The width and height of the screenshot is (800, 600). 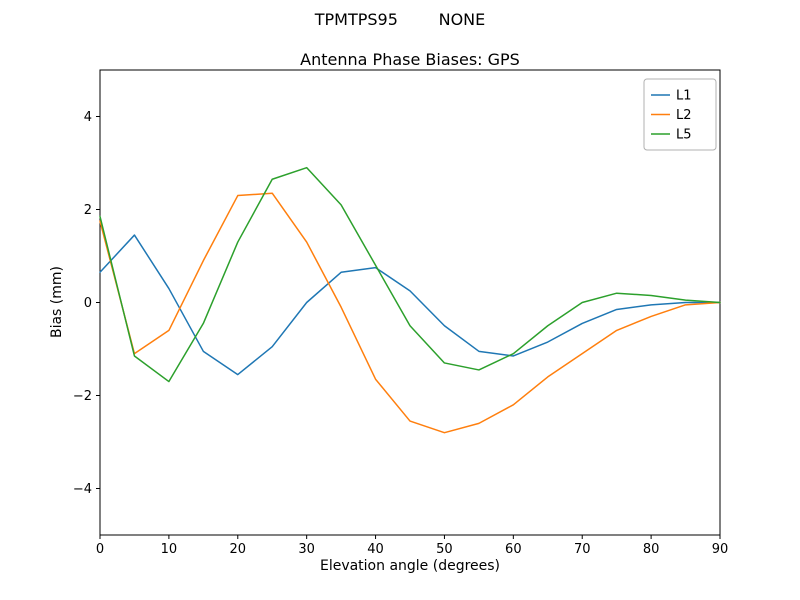 I want to click on x-tick-label: 10, so click(x=169, y=549).